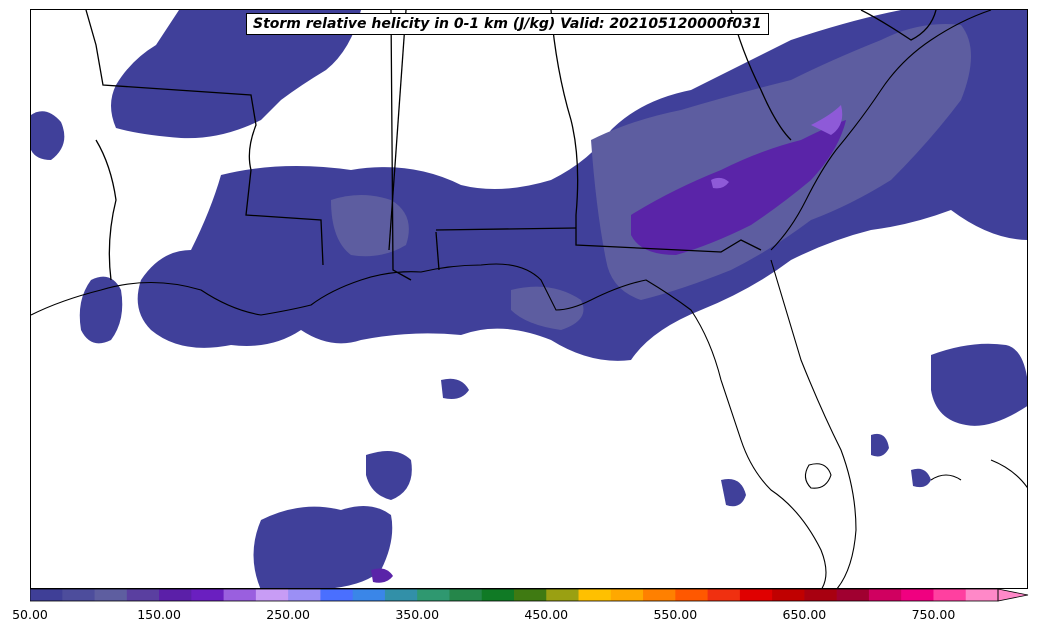 Image resolution: width=1037 pixels, height=633 pixels. I want to click on colorbar-outline, so click(514, 595).